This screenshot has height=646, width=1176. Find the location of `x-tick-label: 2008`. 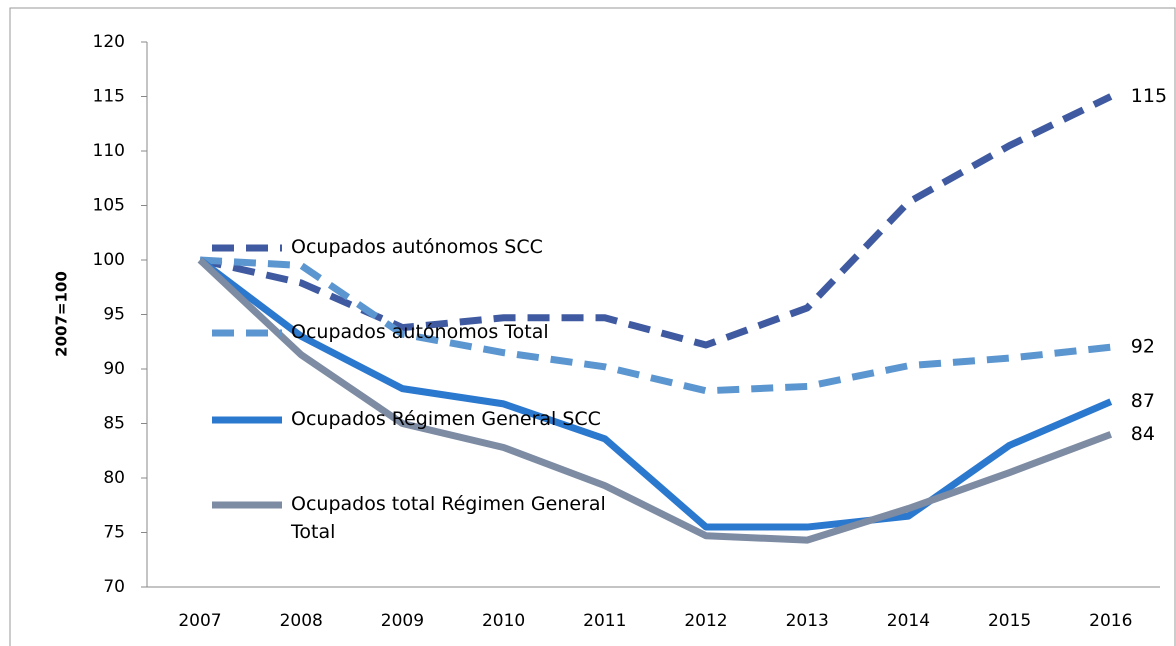

x-tick-label: 2008 is located at coordinates (301, 621).